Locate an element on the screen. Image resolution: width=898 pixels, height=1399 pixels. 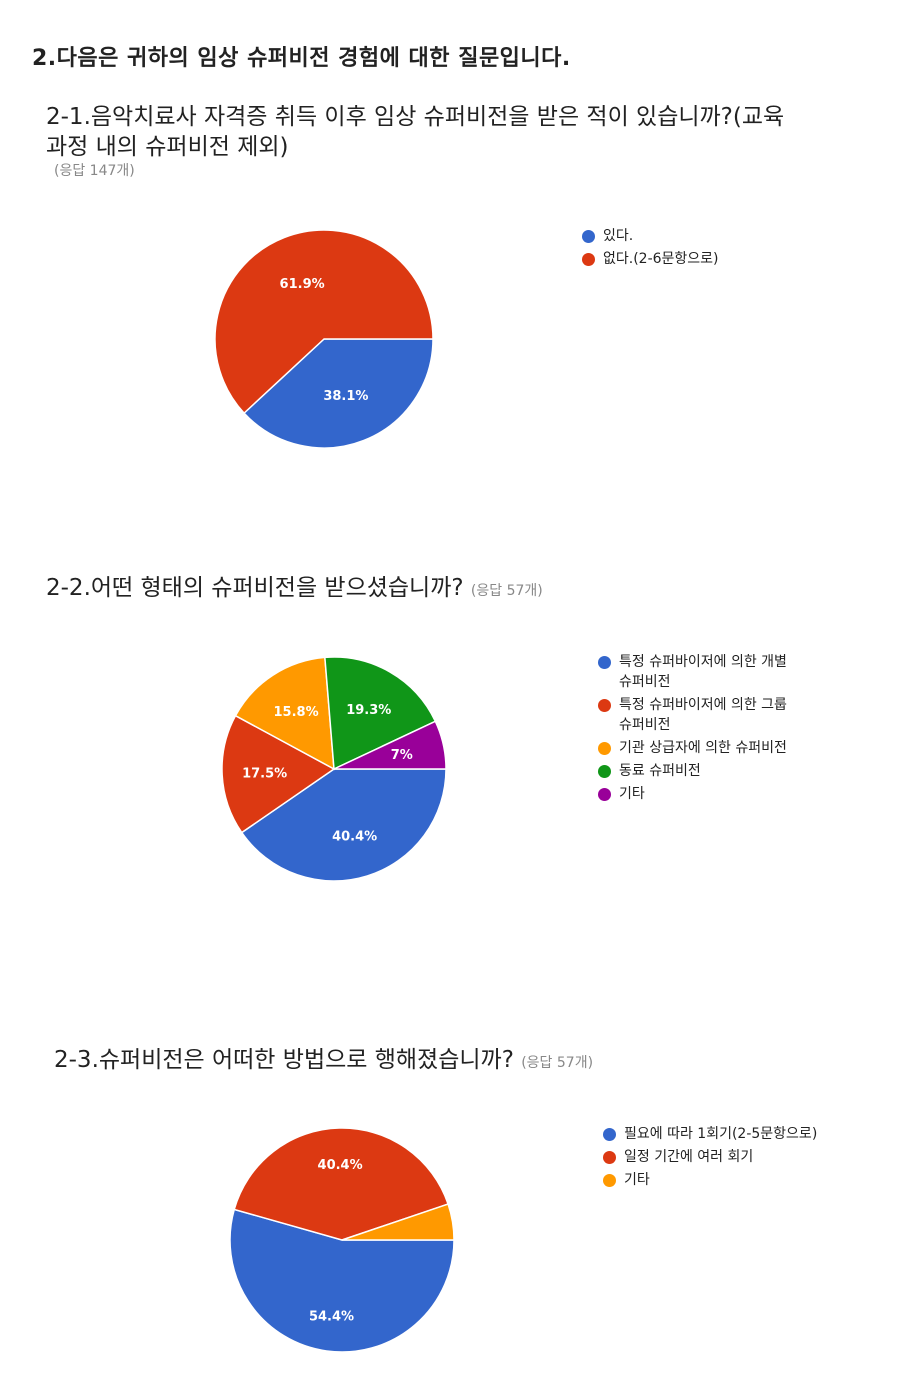
chart2-pie: 40.4% 17.5% 15.8% 19.3% 7% is located at coordinates (334, 769).